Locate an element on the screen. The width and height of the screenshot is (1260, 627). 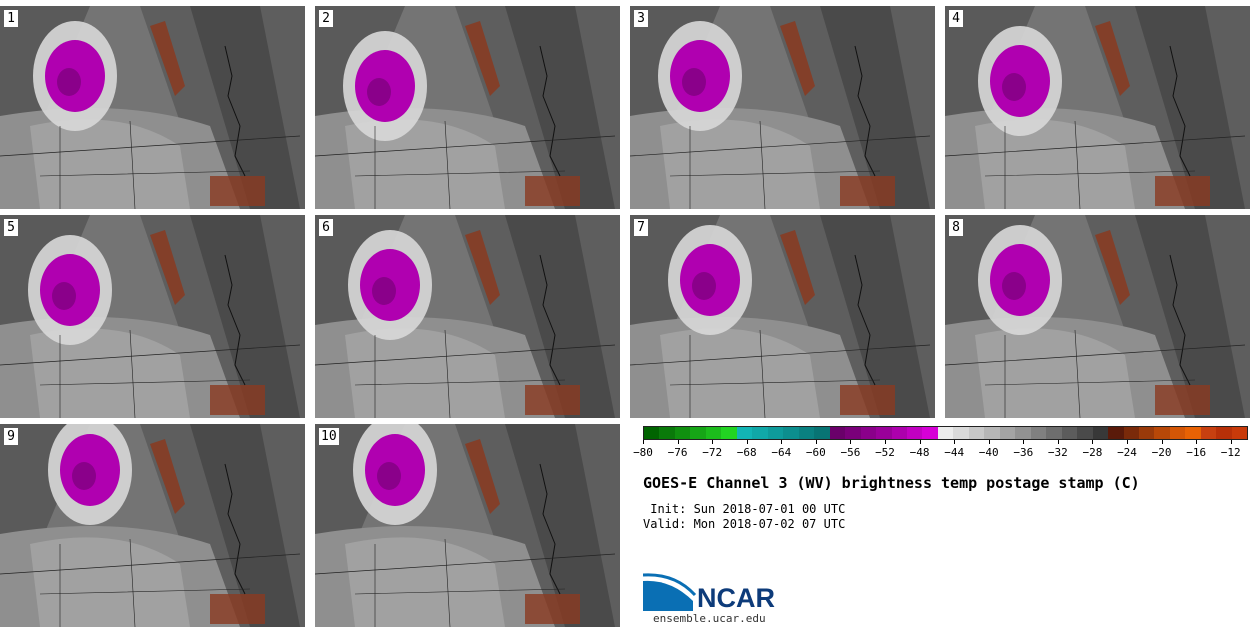
postage-stamp-panel: 9 is located at coordinates (152, 525).